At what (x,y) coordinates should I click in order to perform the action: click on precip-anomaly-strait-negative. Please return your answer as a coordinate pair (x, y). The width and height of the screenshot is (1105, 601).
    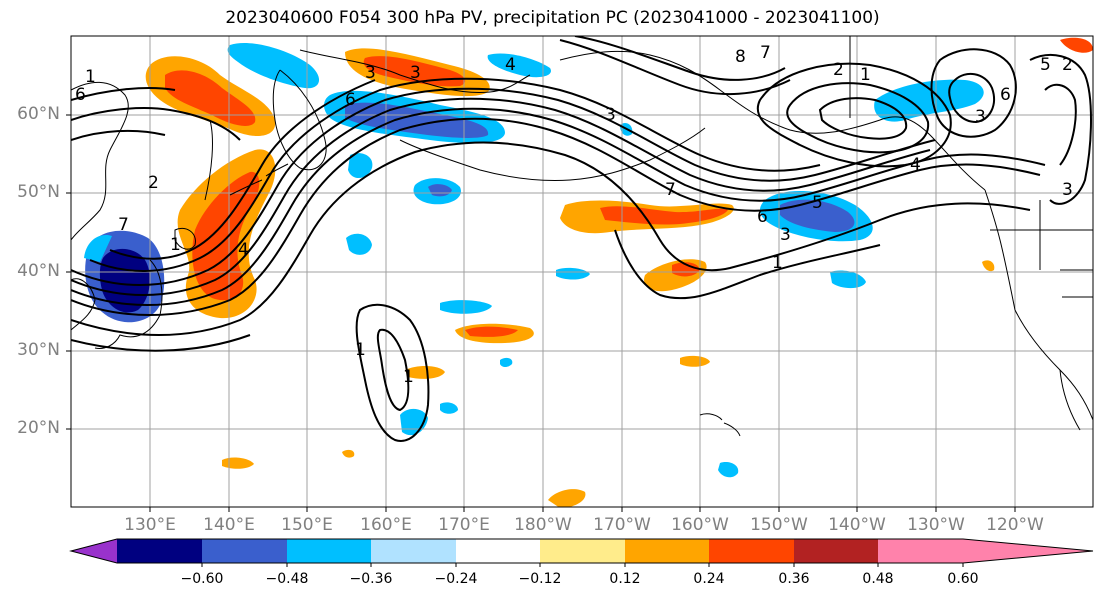
    Looking at the image, I should click on (519, 65).